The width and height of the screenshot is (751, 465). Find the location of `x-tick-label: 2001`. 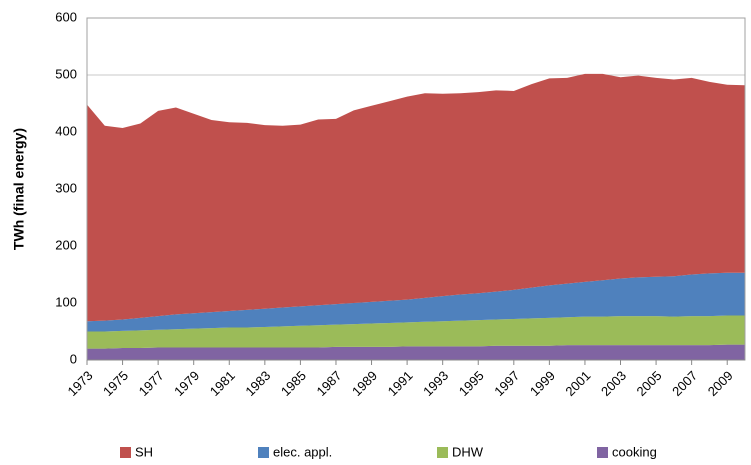

x-tick-label: 2001 is located at coordinates (577, 383).